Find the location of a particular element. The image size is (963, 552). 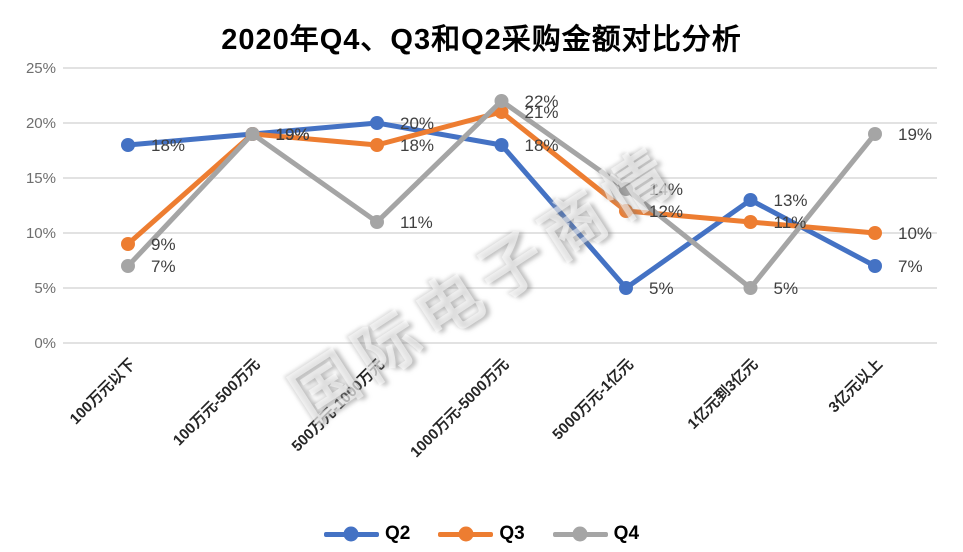

legend-label-q4: Q4 is located at coordinates (626, 533).